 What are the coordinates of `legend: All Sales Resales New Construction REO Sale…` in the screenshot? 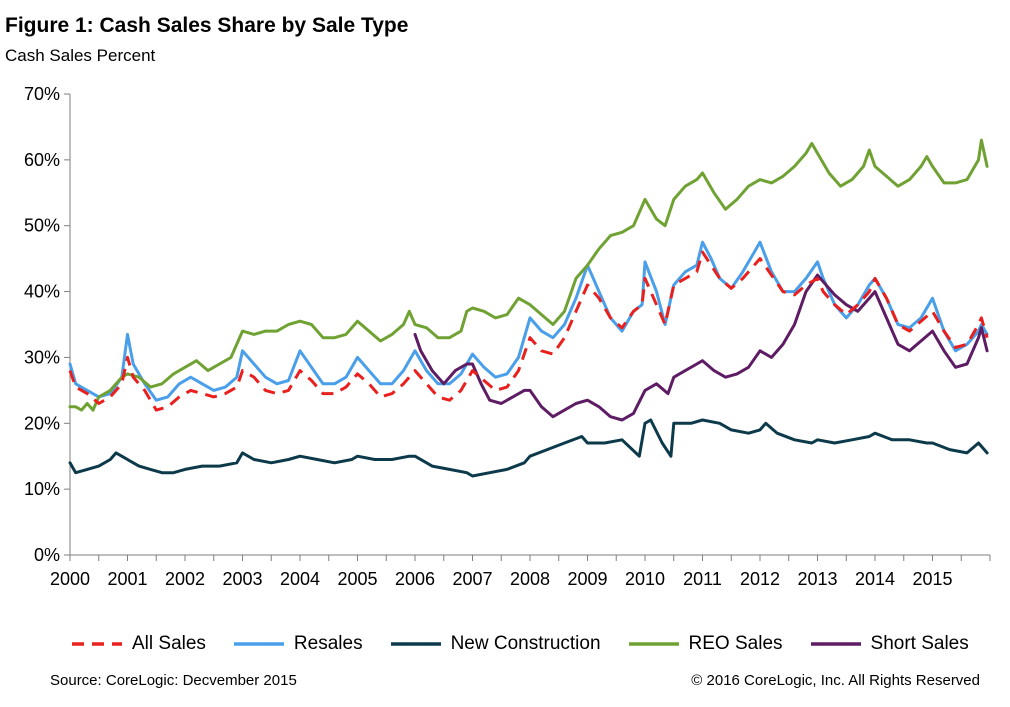 It's located at (535, 644).